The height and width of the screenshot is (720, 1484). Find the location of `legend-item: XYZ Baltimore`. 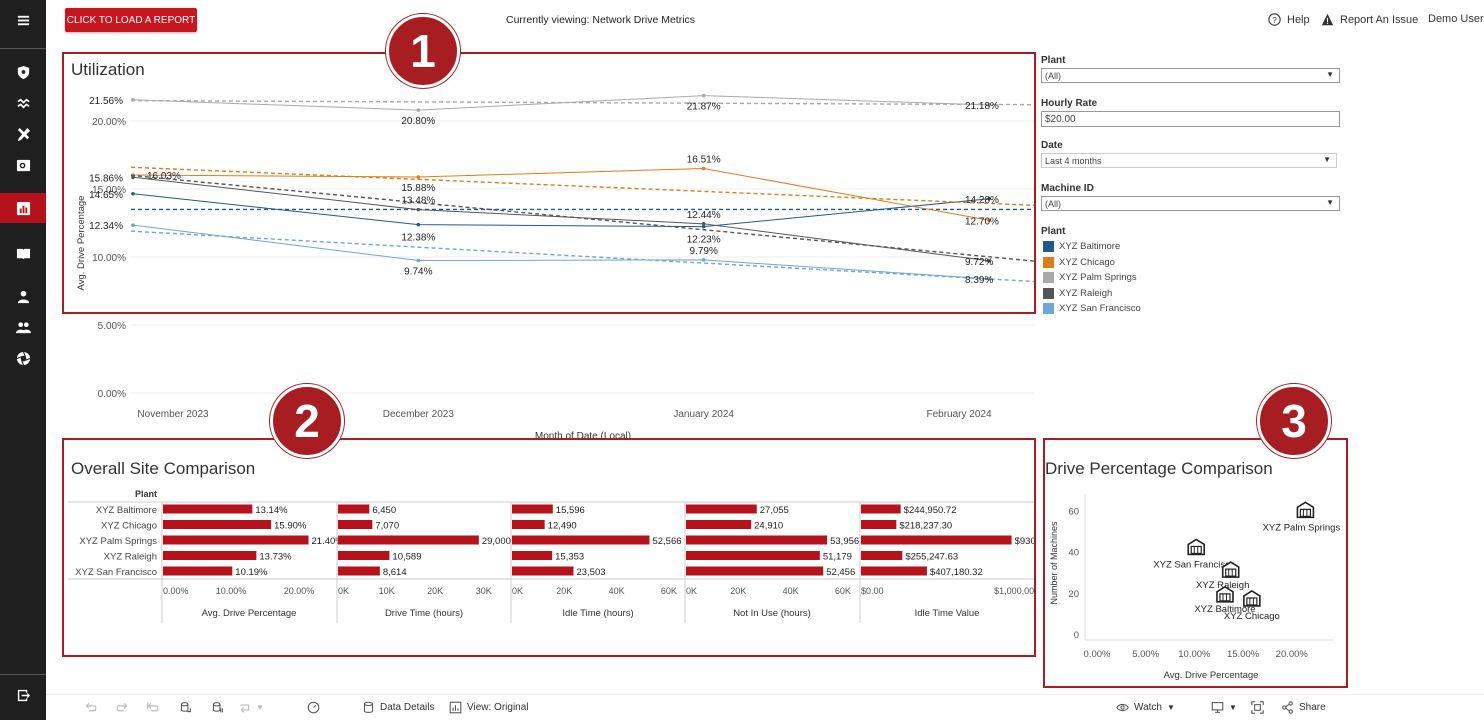

legend-item: XYZ Baltimore is located at coordinates (1081, 246).